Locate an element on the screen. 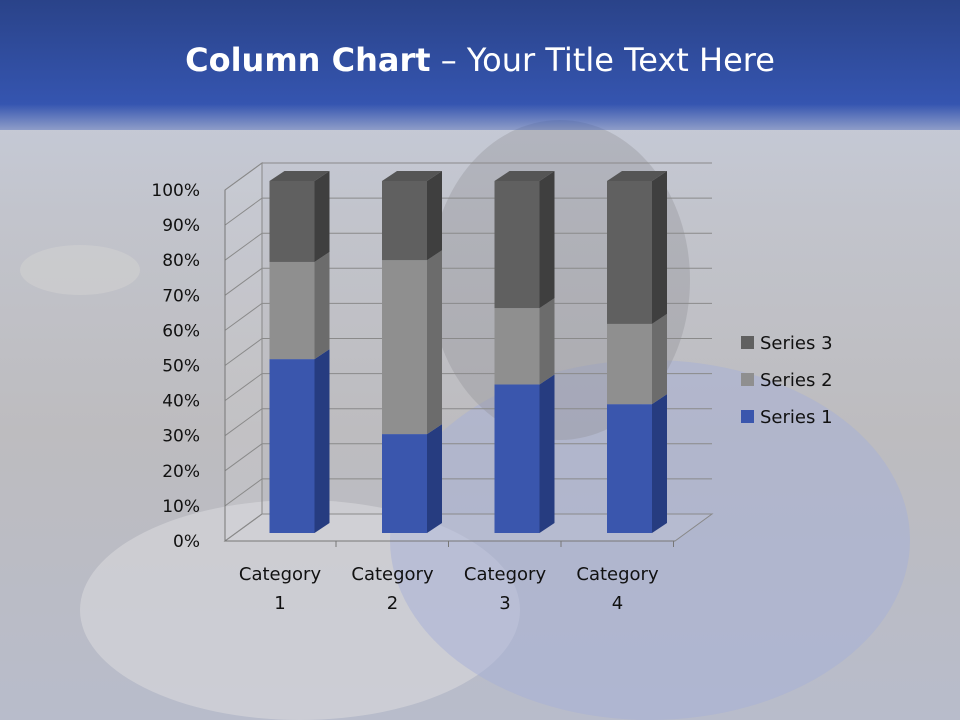 The height and width of the screenshot is (720, 960). y-tick-label: 90% is located at coordinates (181, 226).